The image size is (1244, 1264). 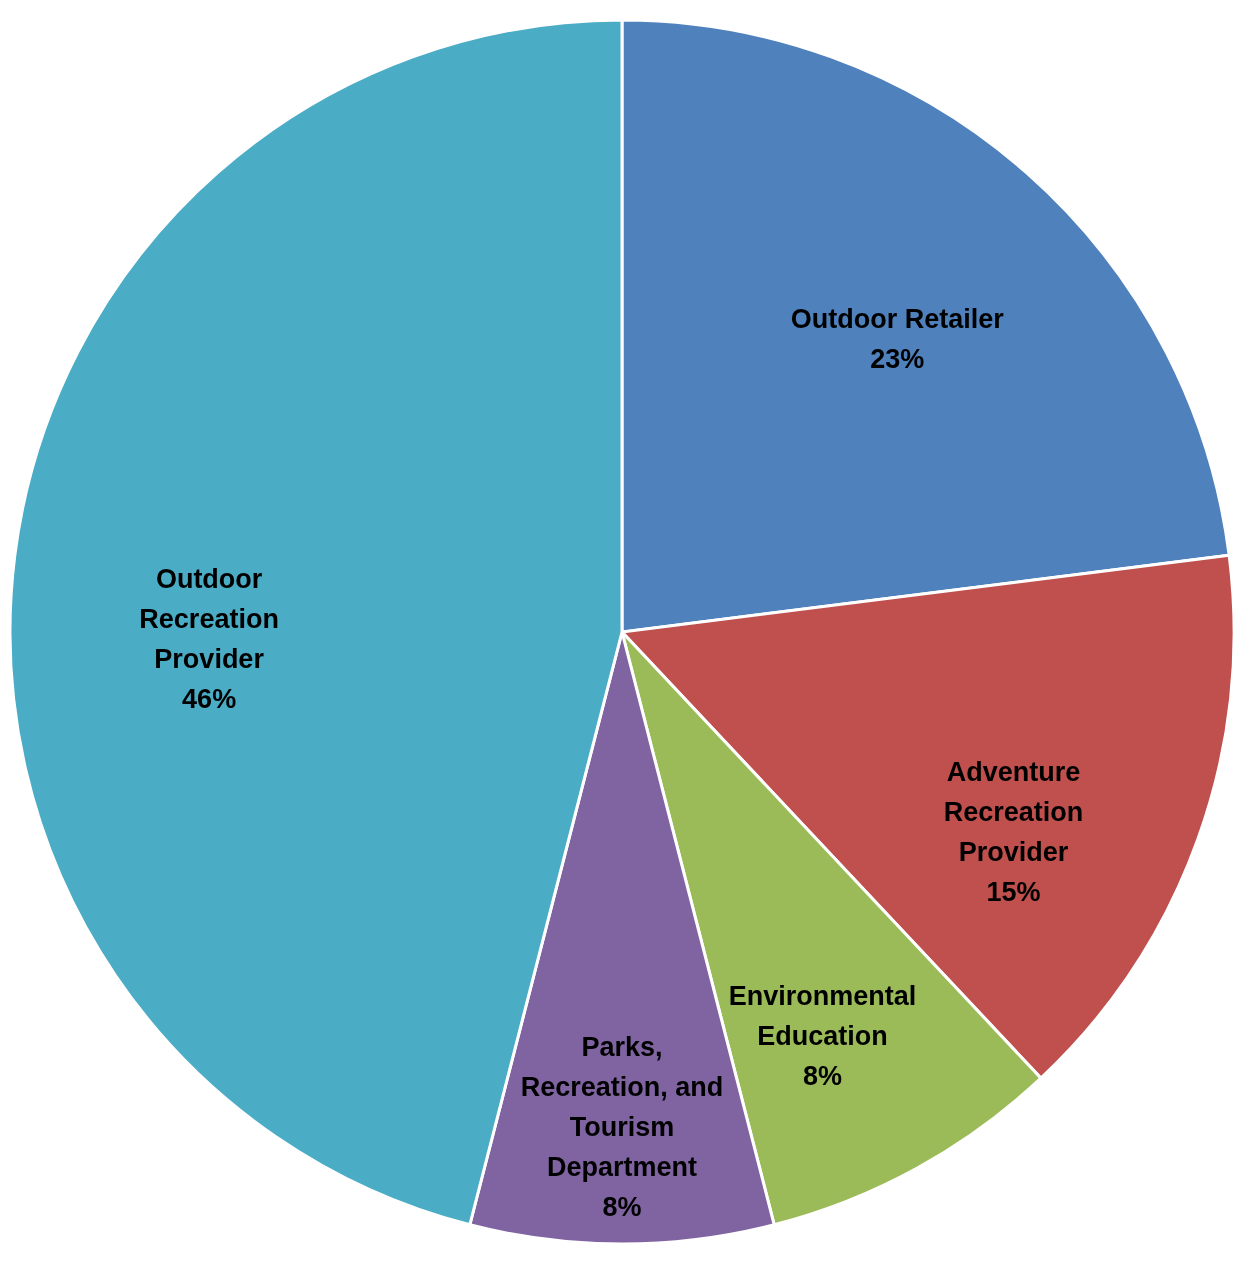 What do you see at coordinates (209, 698) in the screenshot?
I see `data-label: 46%` at bounding box center [209, 698].